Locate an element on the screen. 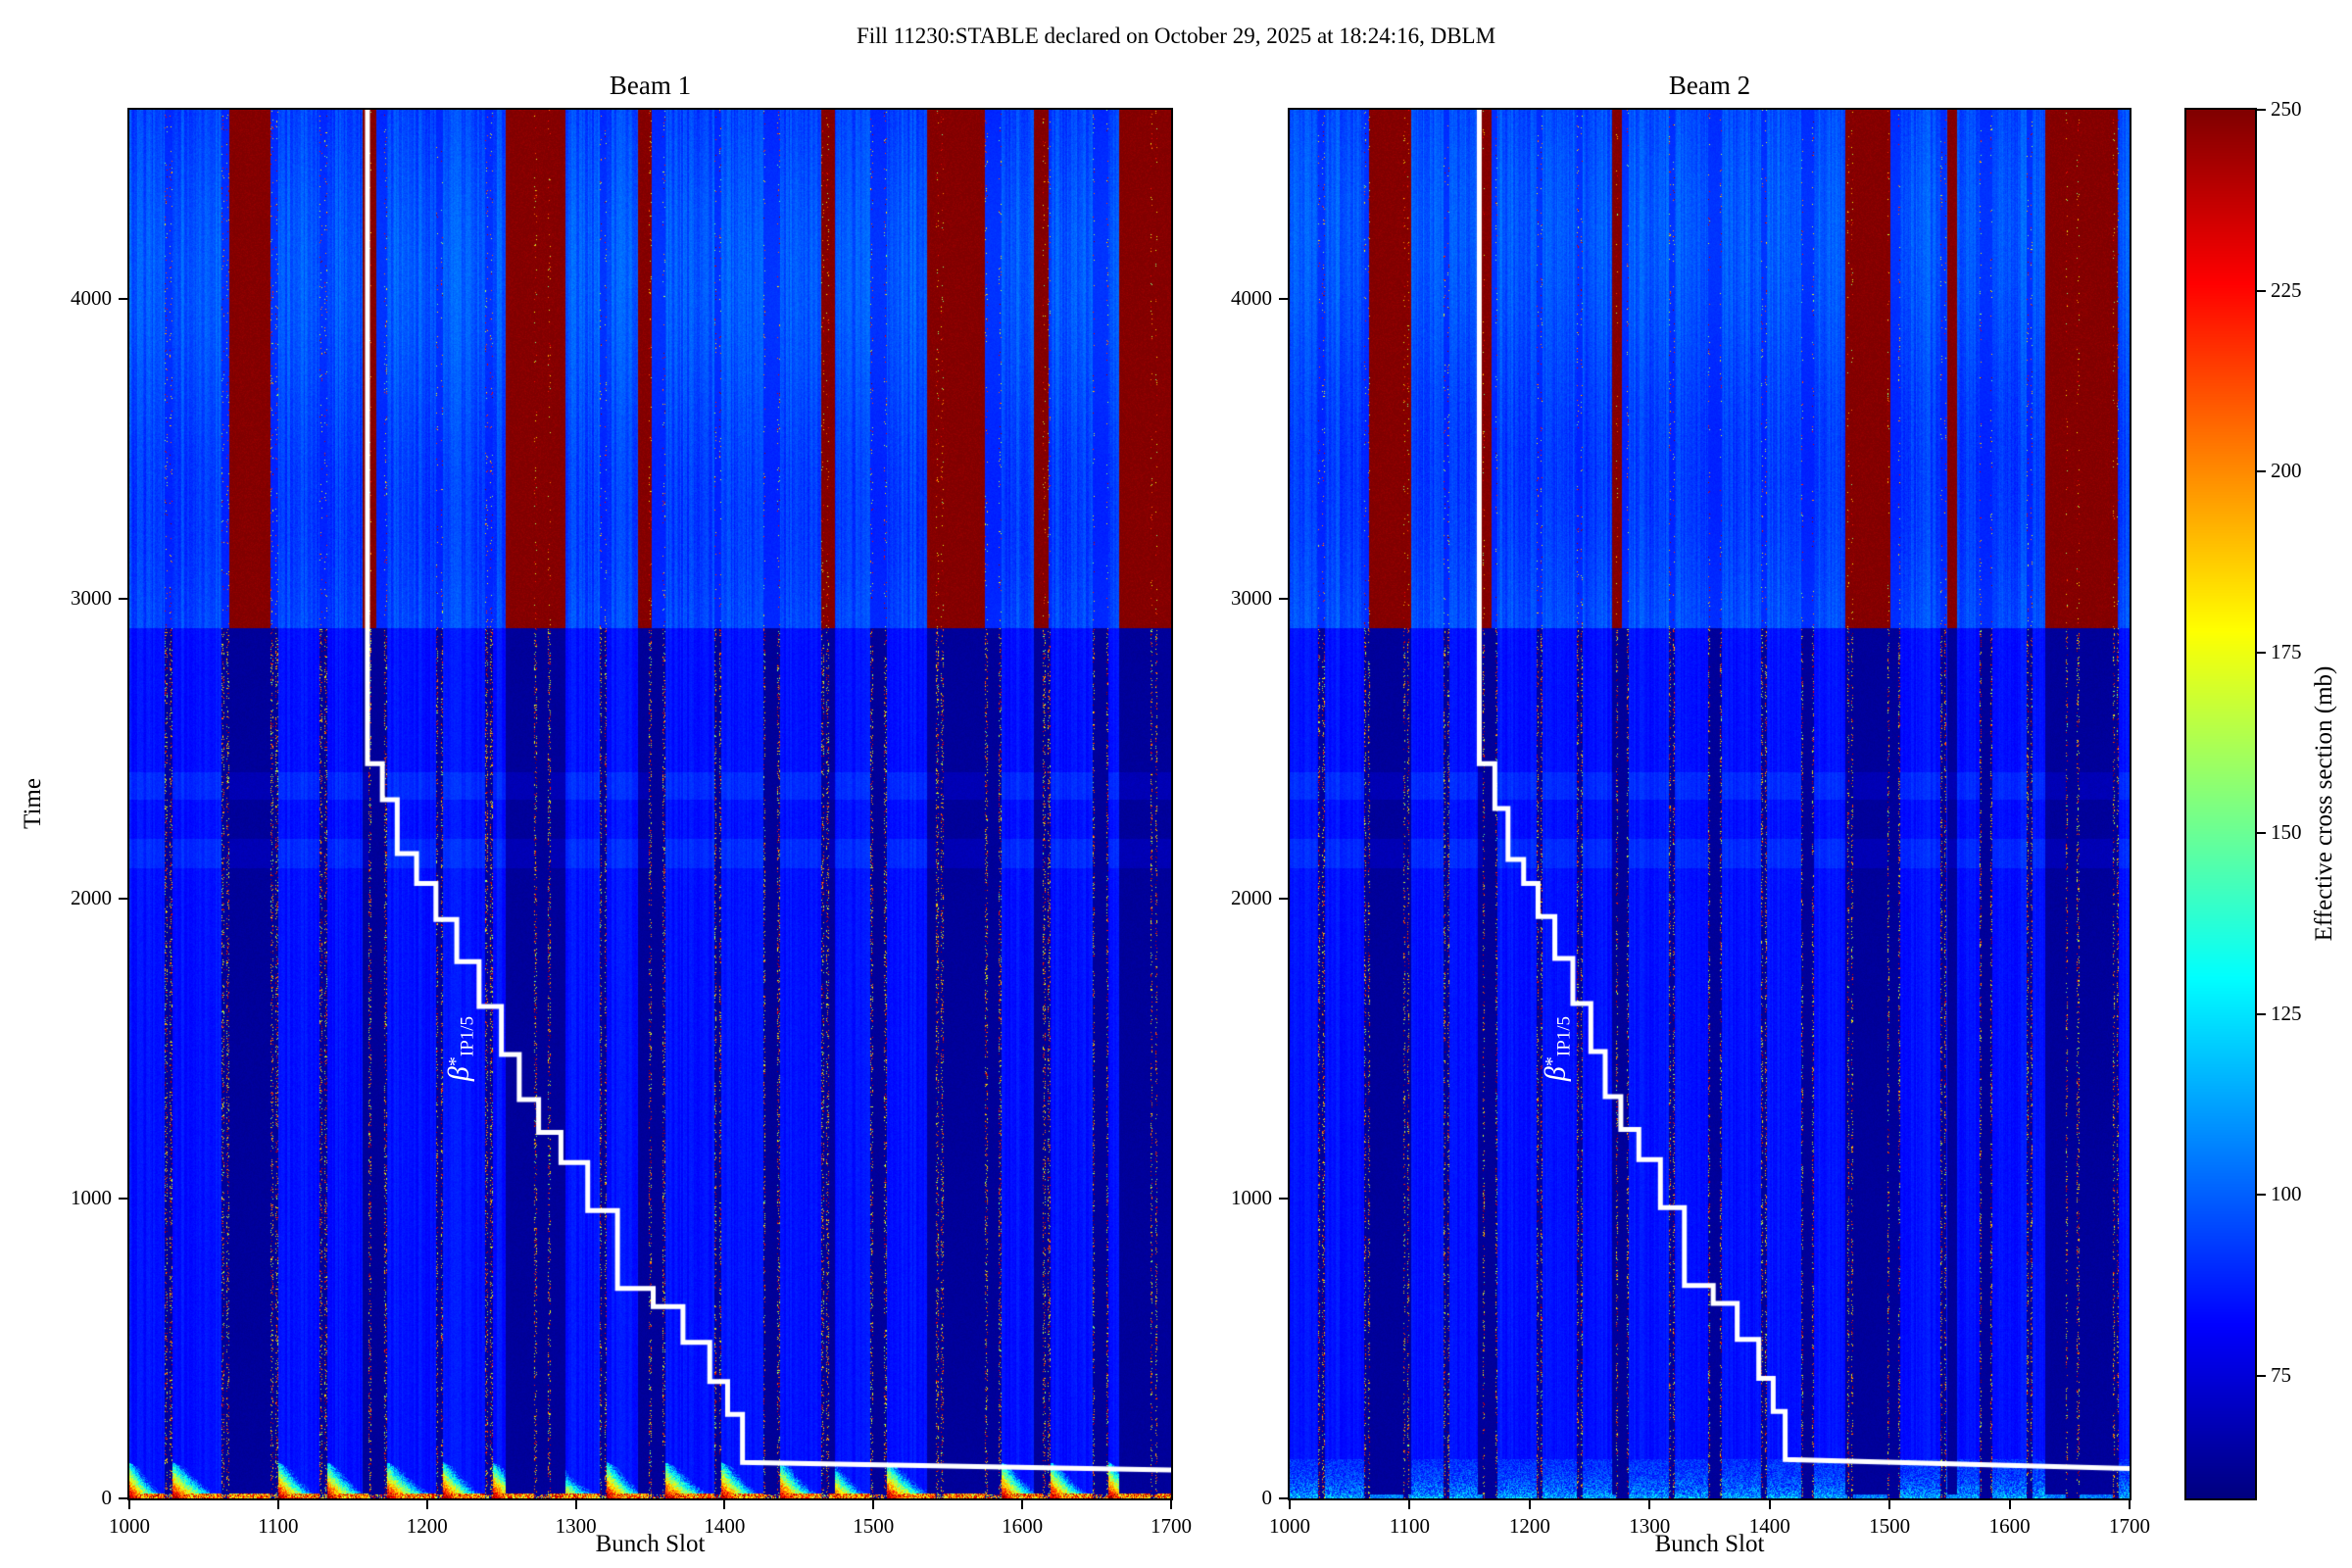  beam2-title: Beam 2 is located at coordinates (1709, 85).